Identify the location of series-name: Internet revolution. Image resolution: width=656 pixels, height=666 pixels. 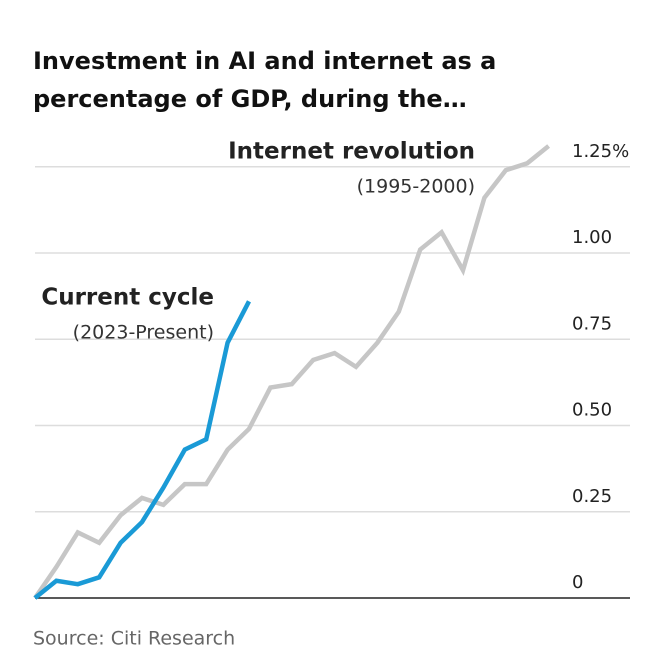
(351, 152).